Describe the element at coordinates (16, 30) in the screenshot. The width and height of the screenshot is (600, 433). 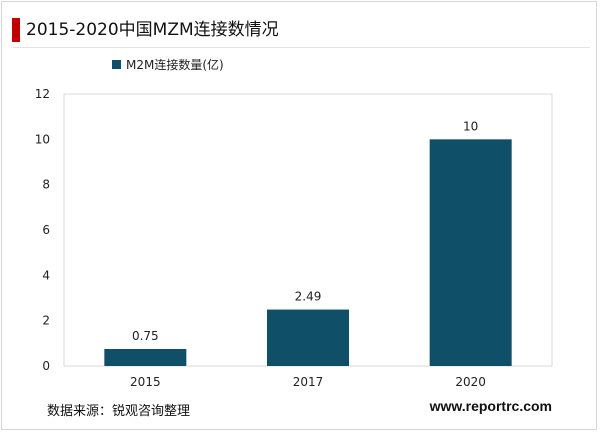
I see `title-accent-bar` at that location.